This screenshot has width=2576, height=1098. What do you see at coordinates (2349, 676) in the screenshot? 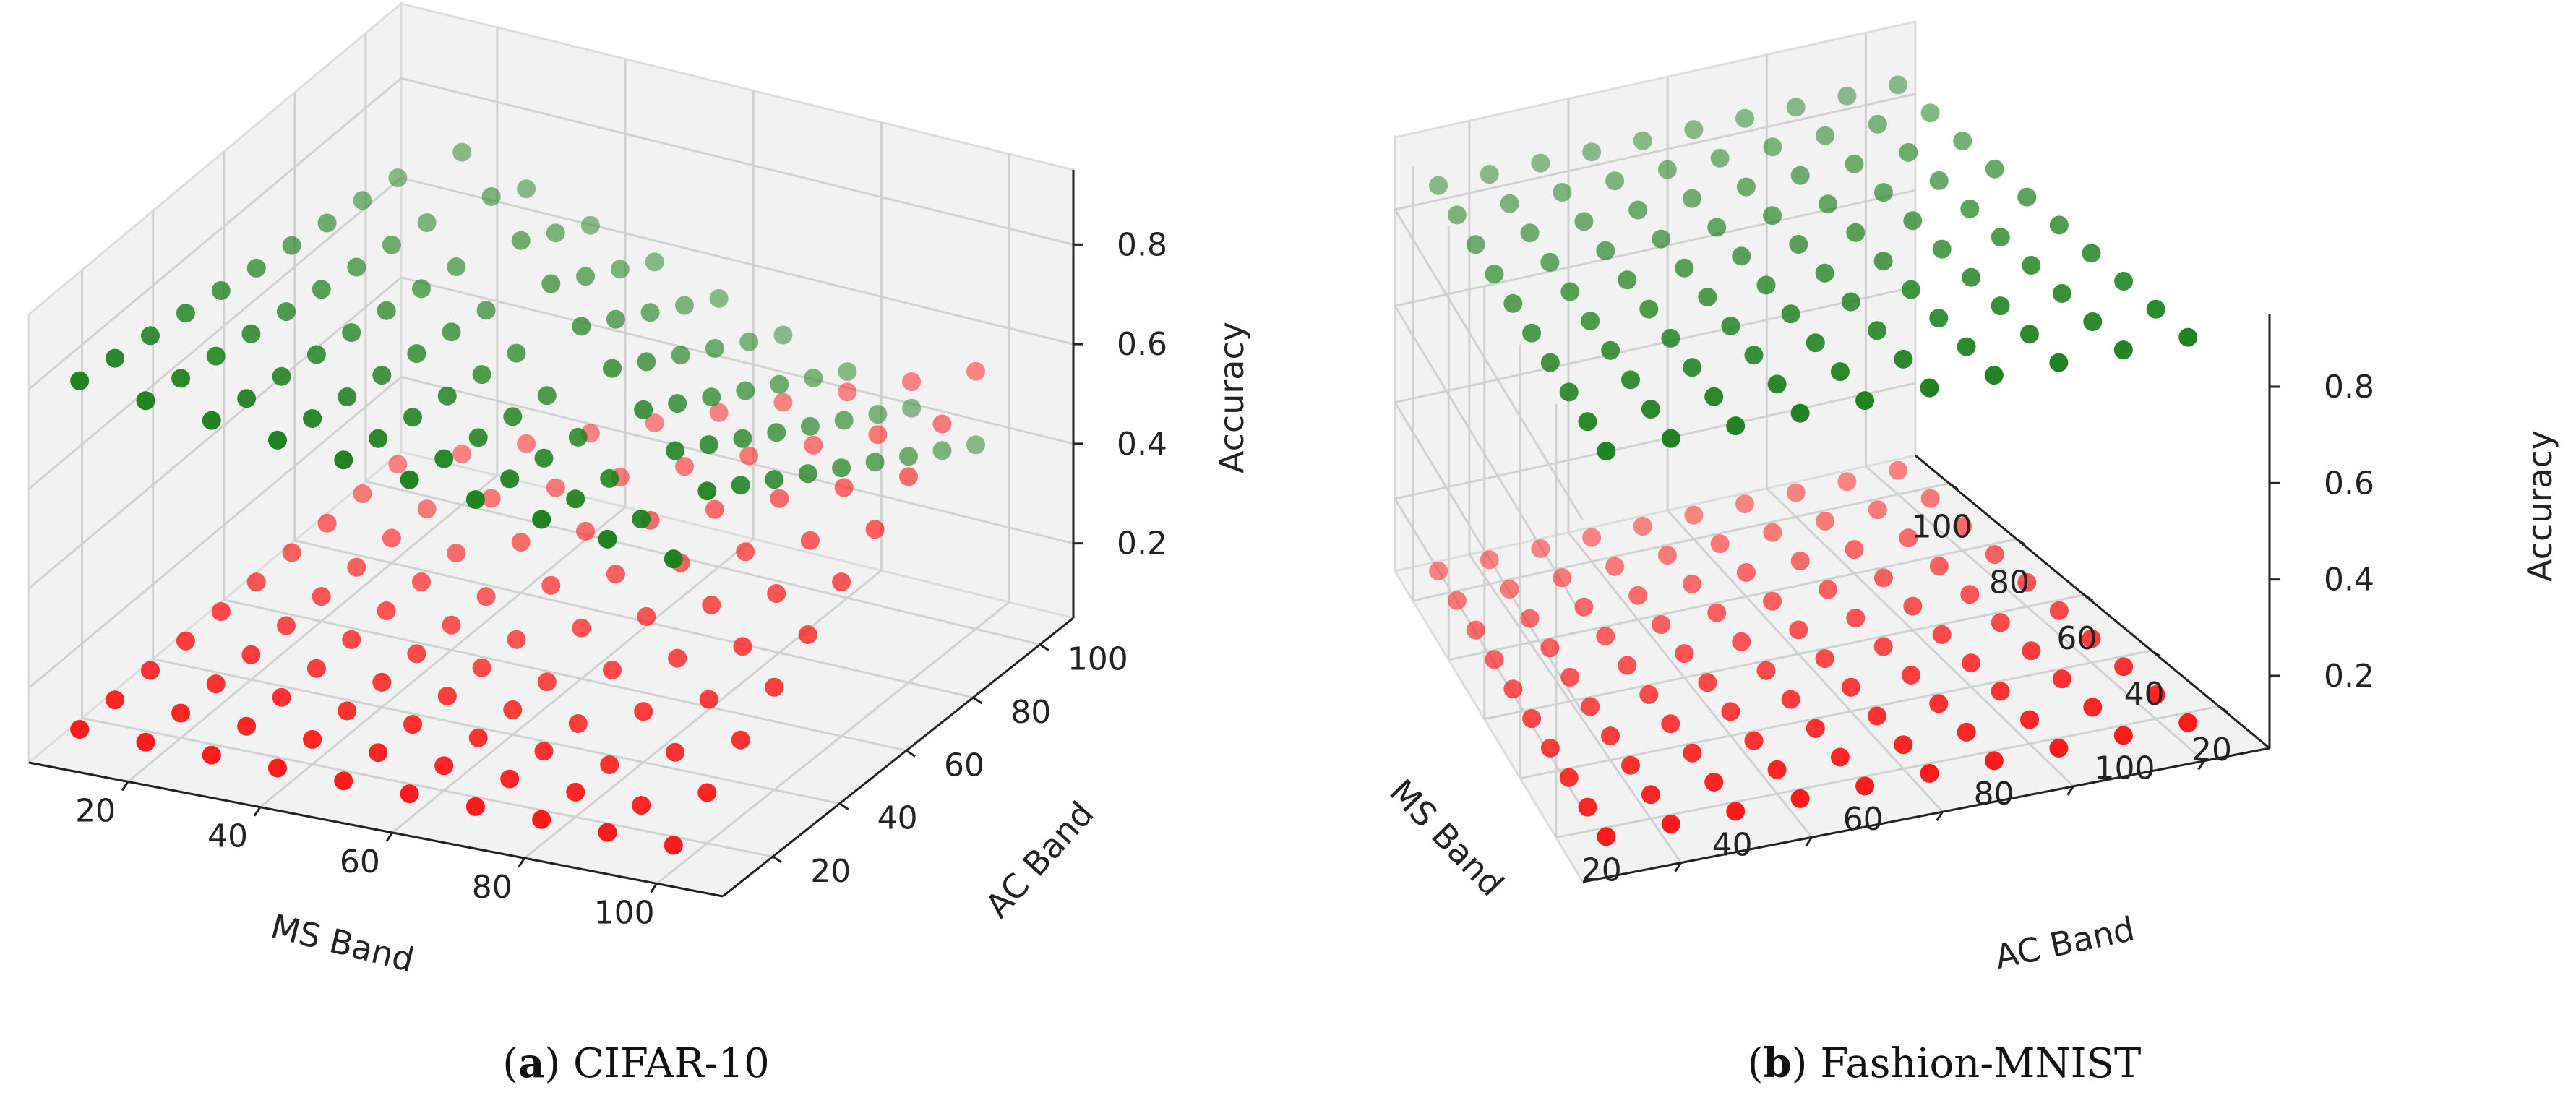
I see `z-tick-label: 0.2` at bounding box center [2349, 676].